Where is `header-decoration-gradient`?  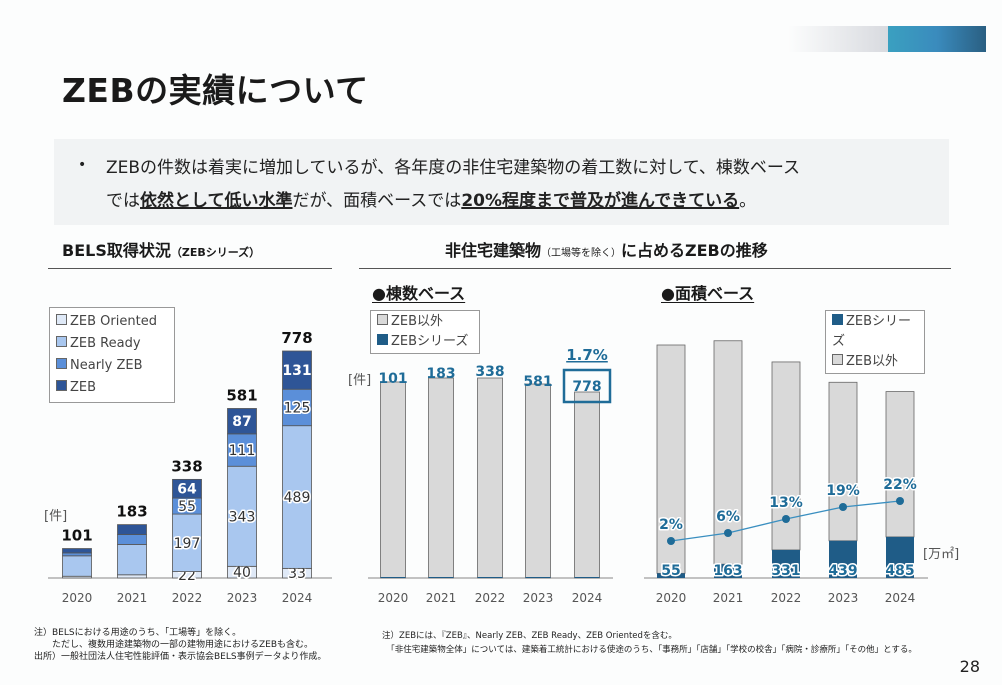 header-decoration-gradient is located at coordinates (838, 39).